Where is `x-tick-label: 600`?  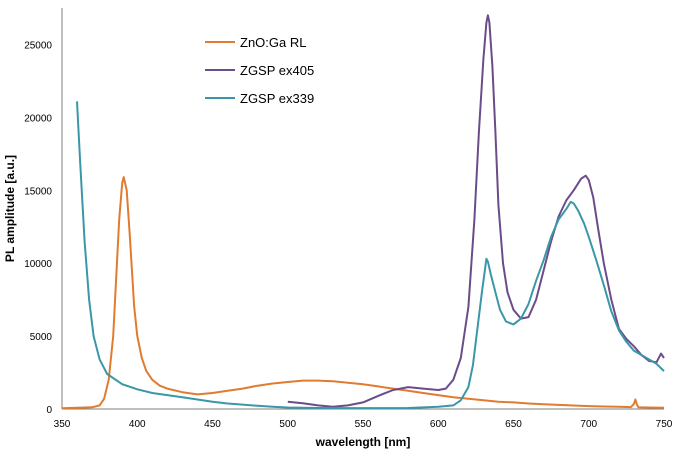
x-tick-label: 600 is located at coordinates (438, 424).